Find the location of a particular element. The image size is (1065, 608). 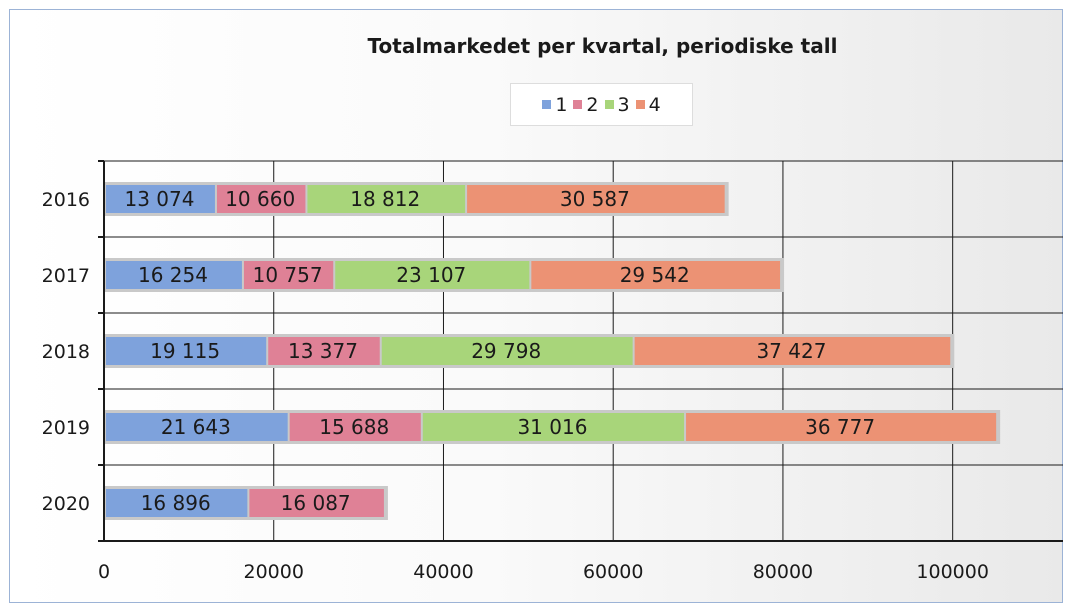

data-label-2017-q1: 16 254 is located at coordinates (173, 275).